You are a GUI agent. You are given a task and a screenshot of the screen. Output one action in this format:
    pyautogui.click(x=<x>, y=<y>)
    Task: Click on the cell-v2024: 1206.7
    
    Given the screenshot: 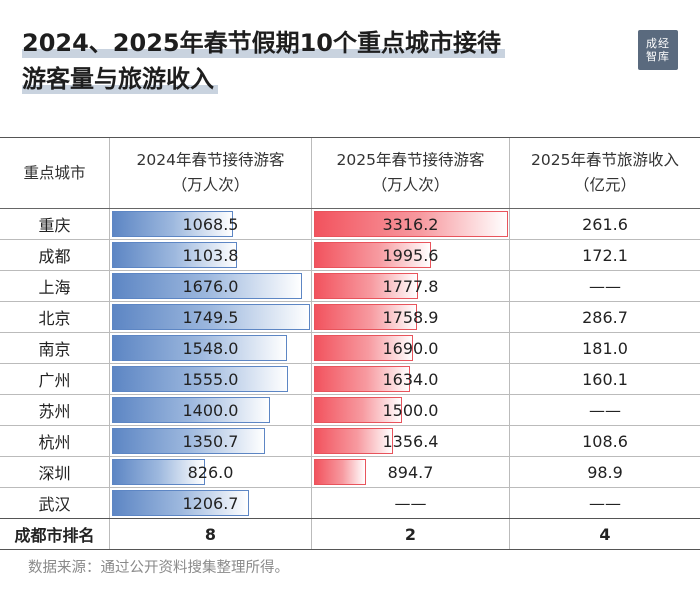 What is the action you would take?
    pyautogui.click(x=211, y=503)
    